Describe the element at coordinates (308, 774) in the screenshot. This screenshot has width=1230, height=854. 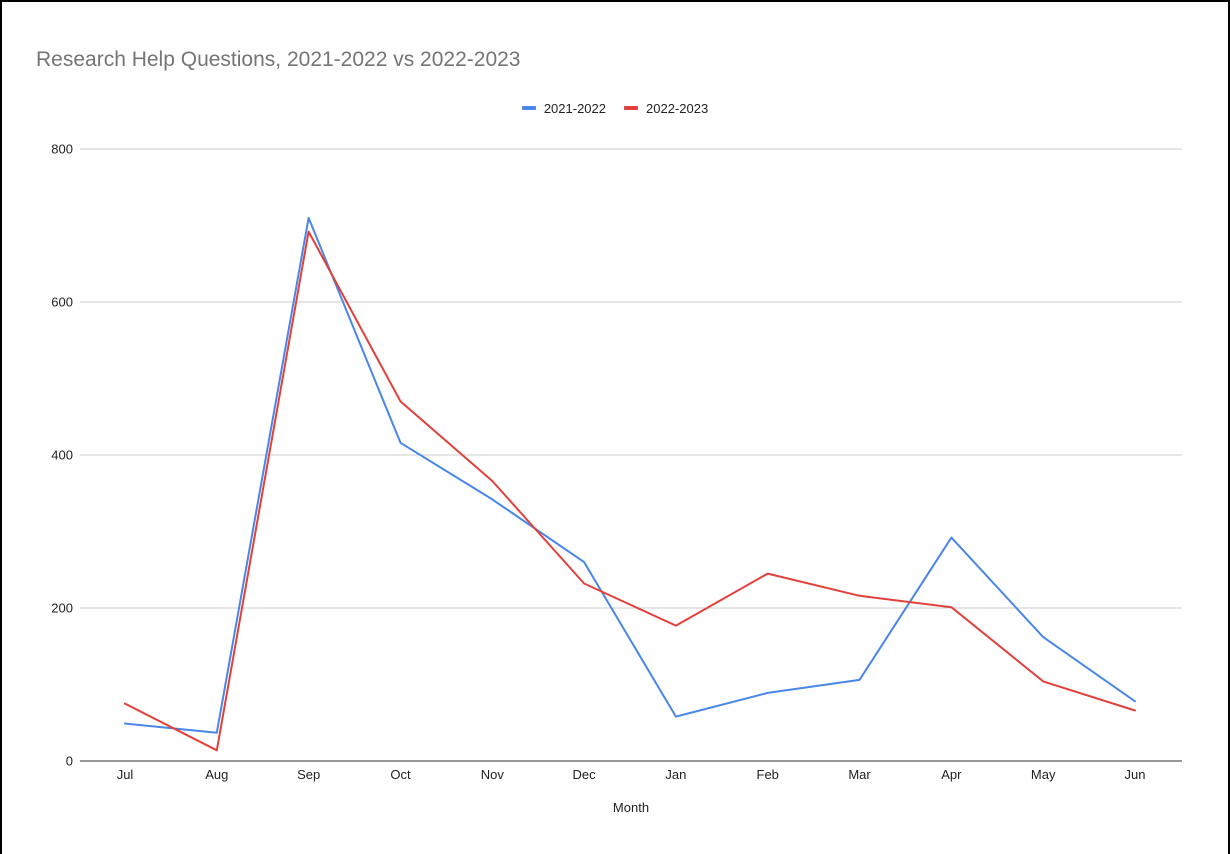
I see `x-tick-label-sep: Sep` at that location.